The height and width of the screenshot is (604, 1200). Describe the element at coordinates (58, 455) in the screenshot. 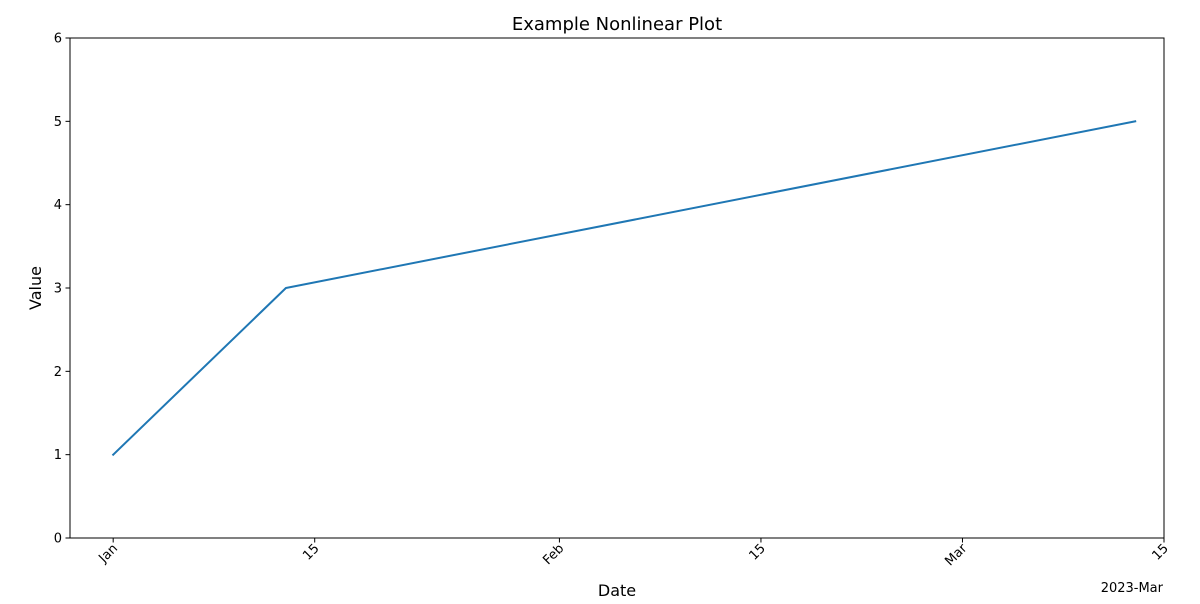

I see `y-tick-label: 1` at that location.